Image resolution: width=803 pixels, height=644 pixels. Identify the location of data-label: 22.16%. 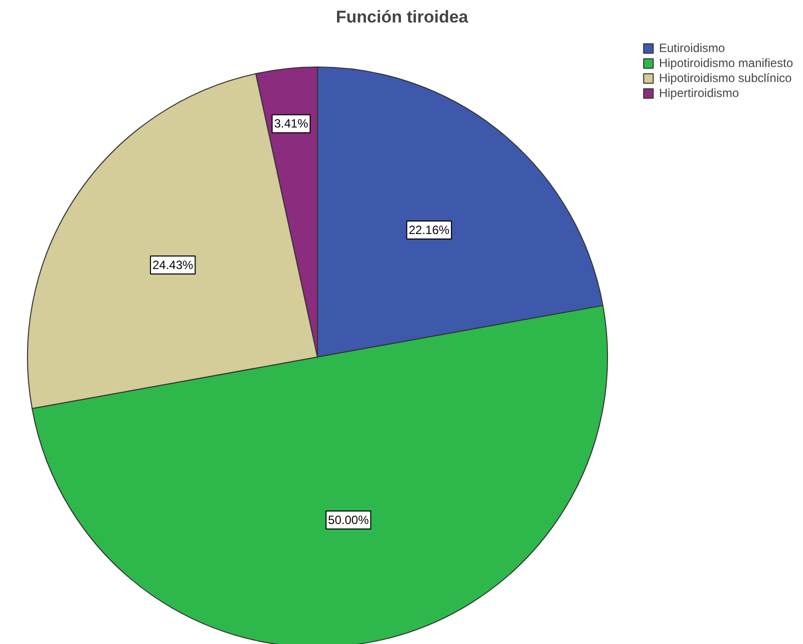
(429, 229).